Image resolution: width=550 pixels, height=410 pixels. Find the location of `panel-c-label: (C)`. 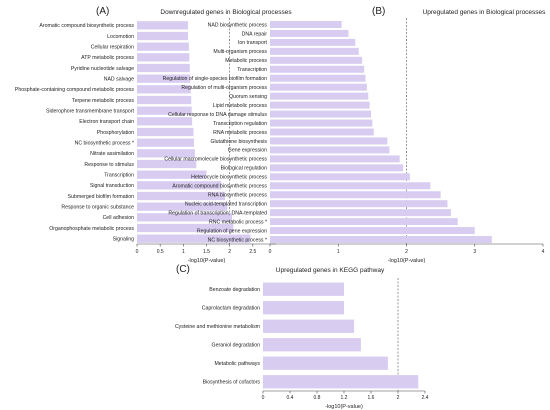

panel-c-label: (C) is located at coordinates (183, 269).